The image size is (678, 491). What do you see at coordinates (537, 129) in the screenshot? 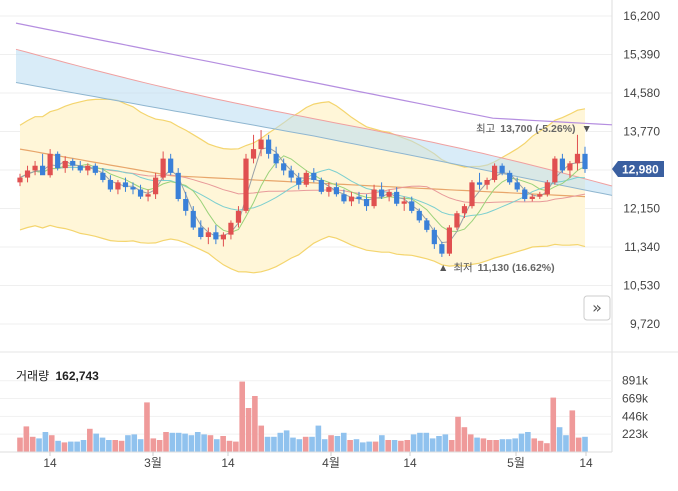
I see `high-value: 13,700 (-5.26%)` at bounding box center [537, 129].